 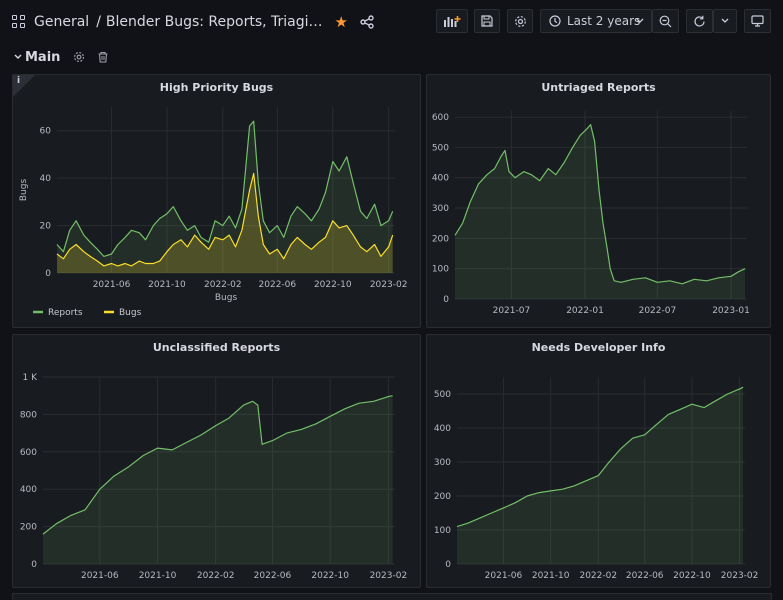 What do you see at coordinates (585, 311) in the screenshot?
I see `x-tick-label: 2022-01` at bounding box center [585, 311].